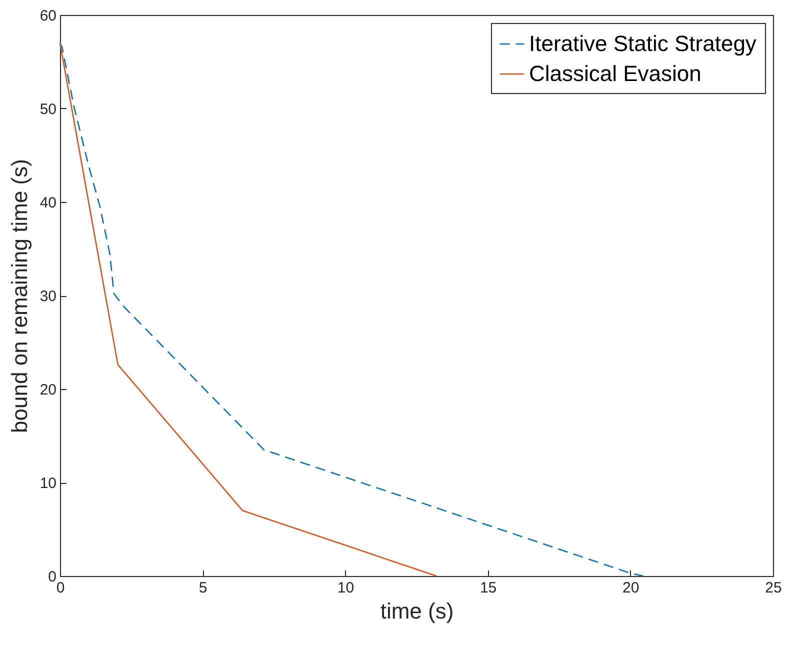 Image resolution: width=812 pixels, height=654 pixels. I want to click on y-tick-label: 10, so click(48, 483).